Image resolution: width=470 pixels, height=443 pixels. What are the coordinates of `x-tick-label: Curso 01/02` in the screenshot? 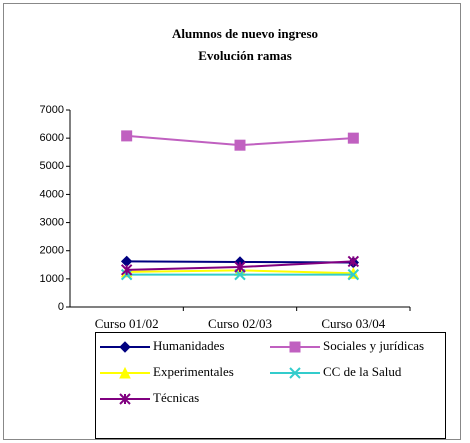 It's located at (127, 323).